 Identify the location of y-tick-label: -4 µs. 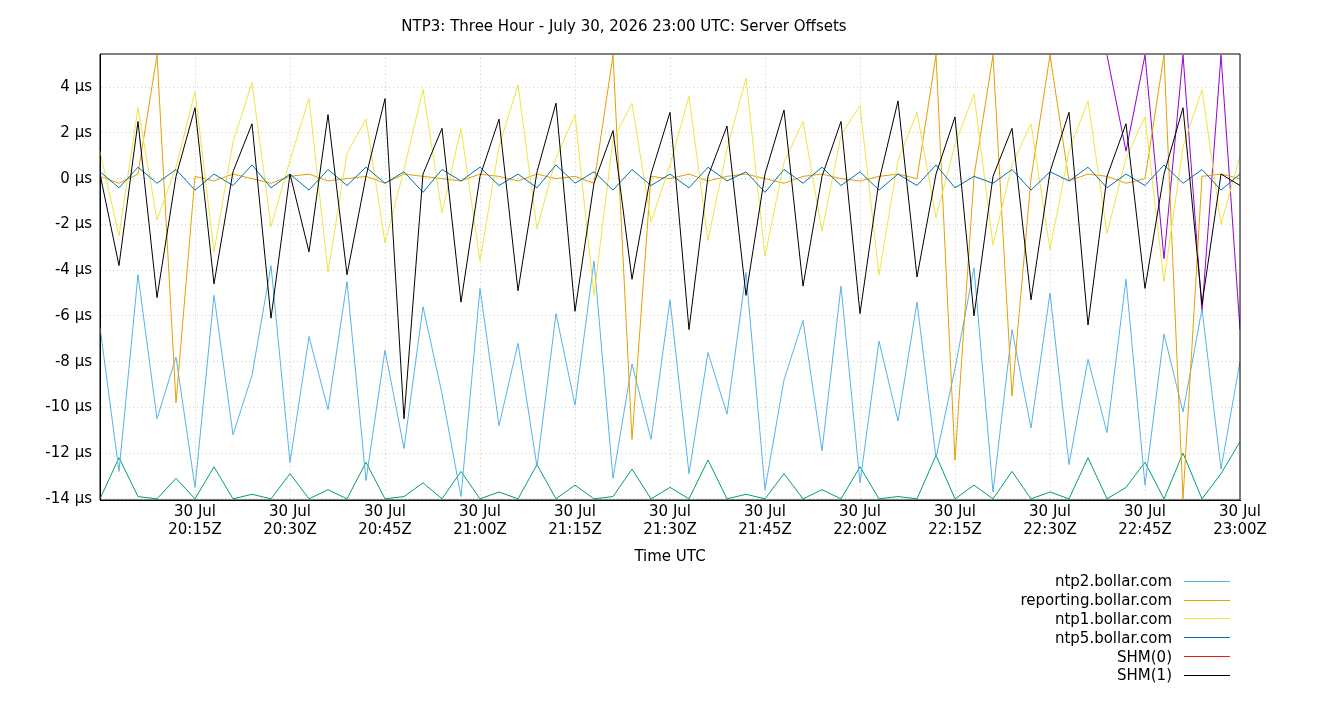
(73, 269).